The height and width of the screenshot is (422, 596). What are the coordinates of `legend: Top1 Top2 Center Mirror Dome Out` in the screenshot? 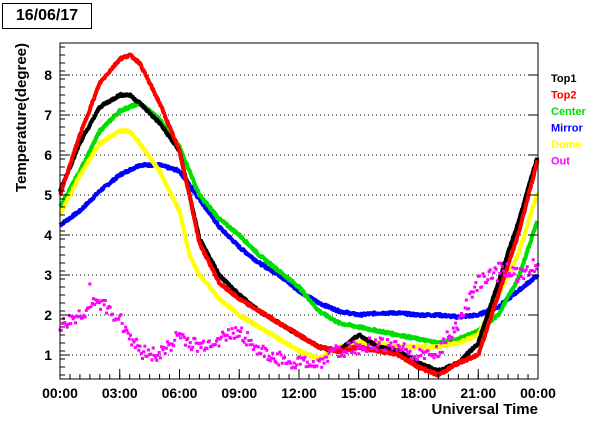 It's located at (569, 120).